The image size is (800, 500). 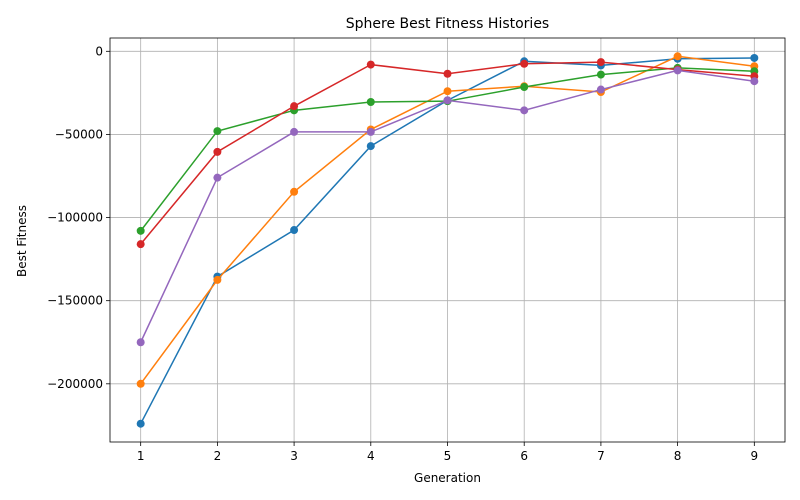 I want to click on x-tick-label-7: 8, so click(x=678, y=456).